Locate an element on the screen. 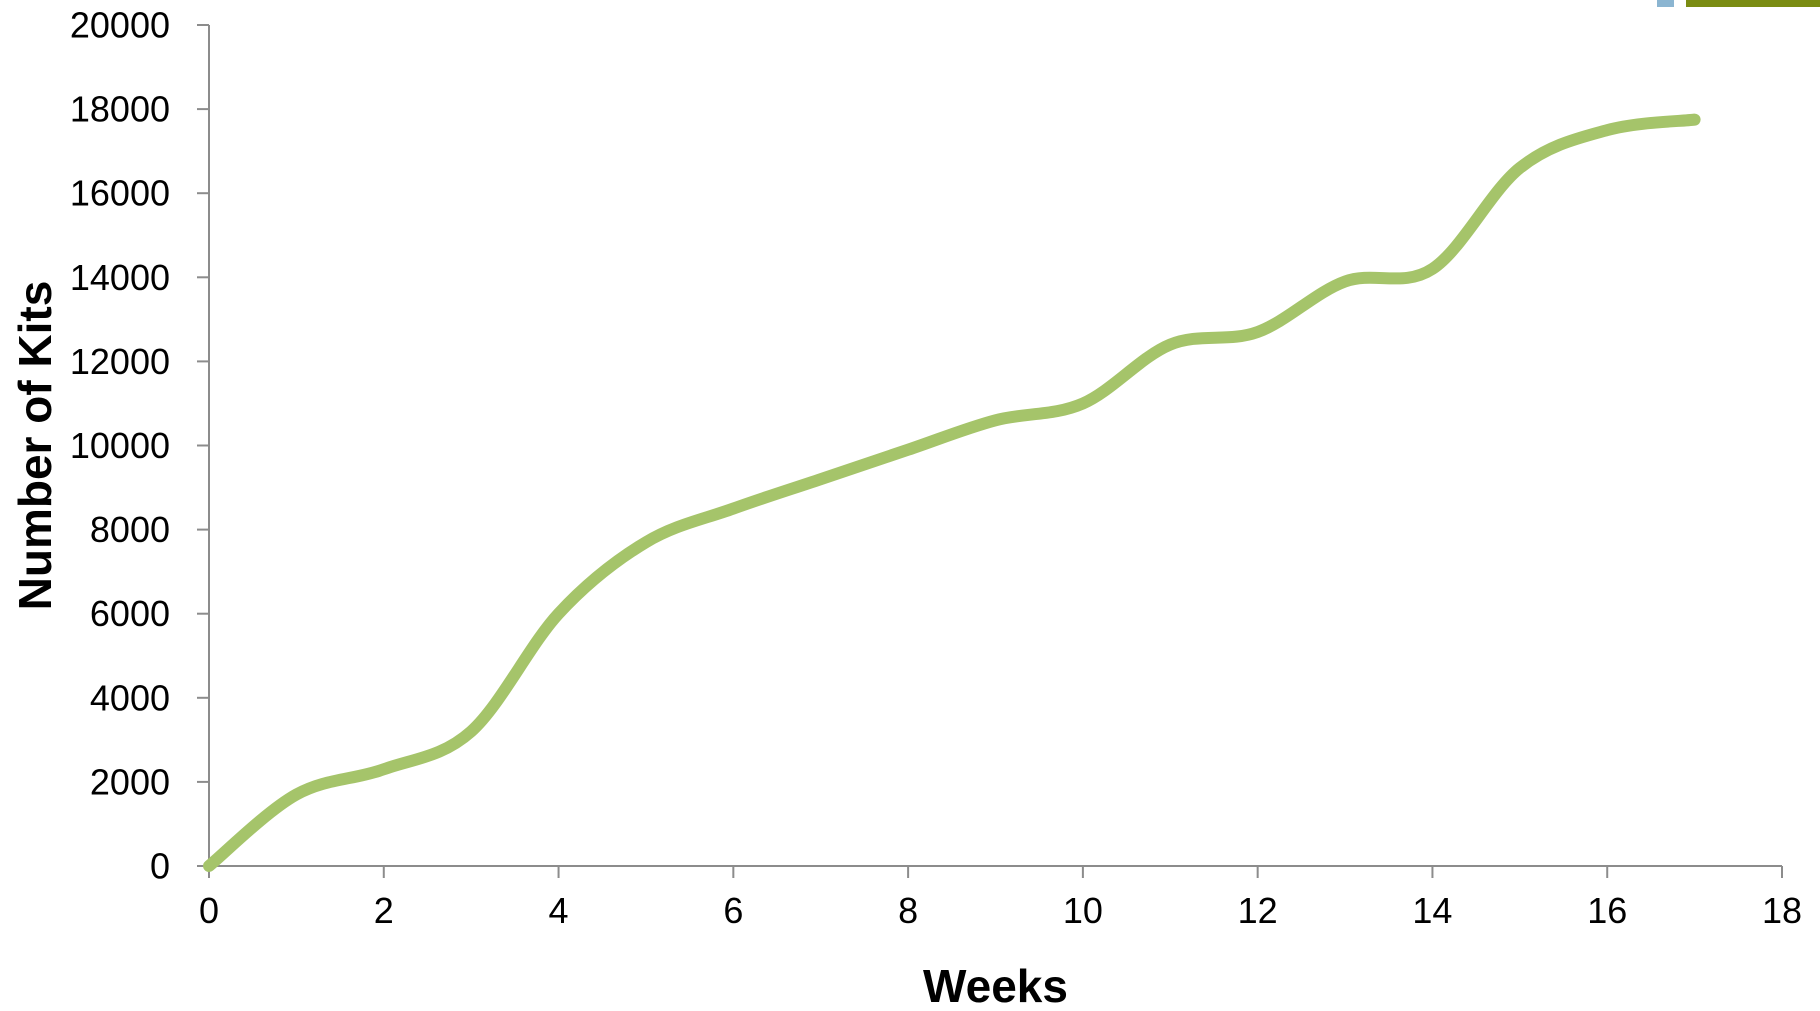 The image size is (1820, 1011). blue-square-mark is located at coordinates (1665, 3).